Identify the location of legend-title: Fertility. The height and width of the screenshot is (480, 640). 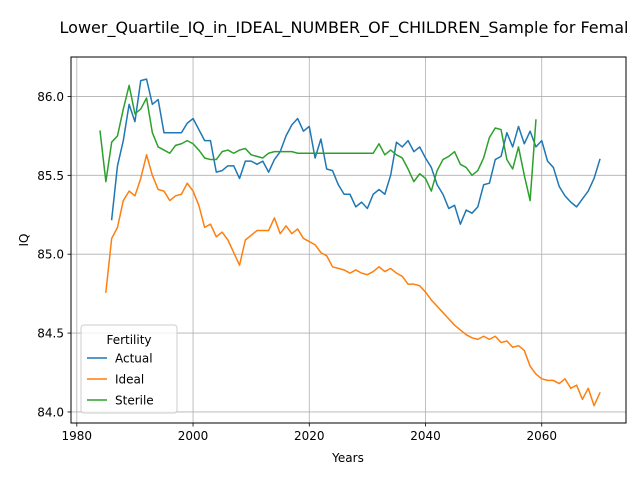
(128, 340).